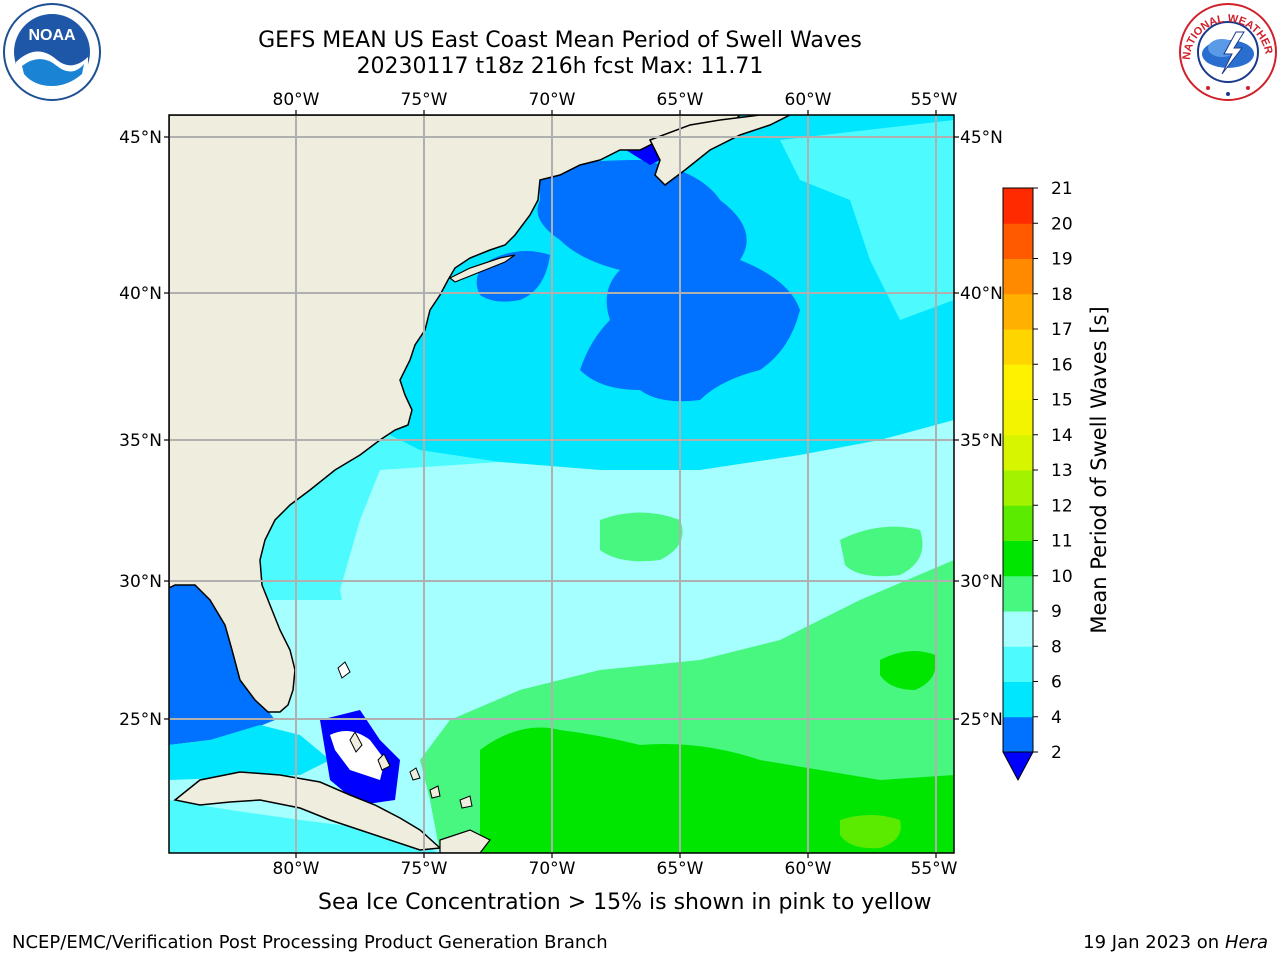 Image resolution: width=1280 pixels, height=960 pixels. What do you see at coordinates (52, 35) in the screenshot?
I see `noaa-logo-text: NOAA` at bounding box center [52, 35].